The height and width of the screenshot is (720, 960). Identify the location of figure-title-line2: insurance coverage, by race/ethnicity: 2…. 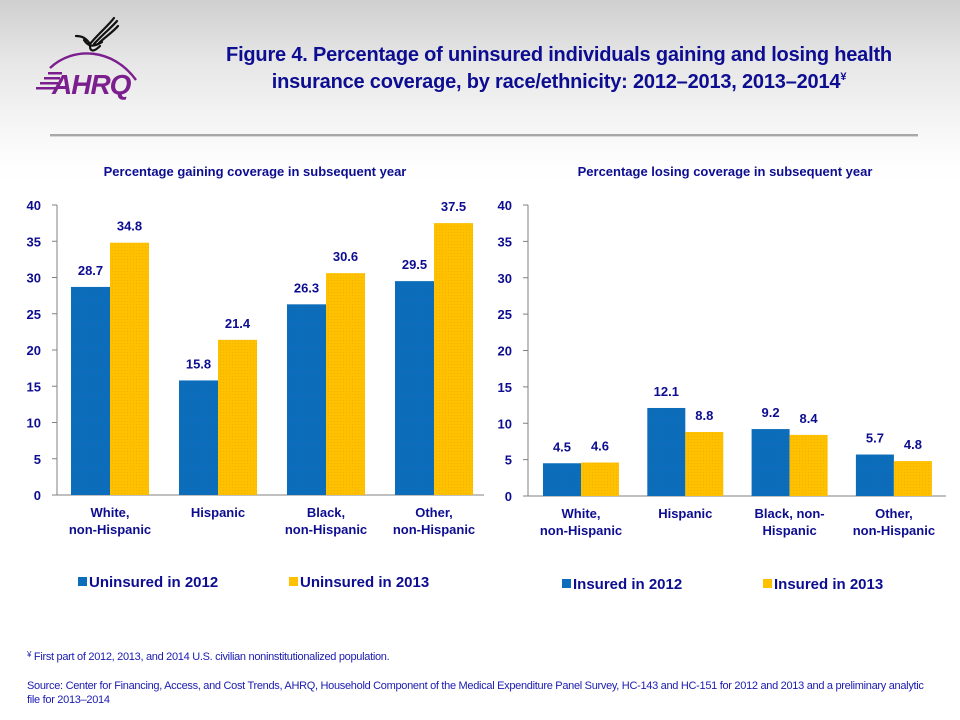
(559, 79).